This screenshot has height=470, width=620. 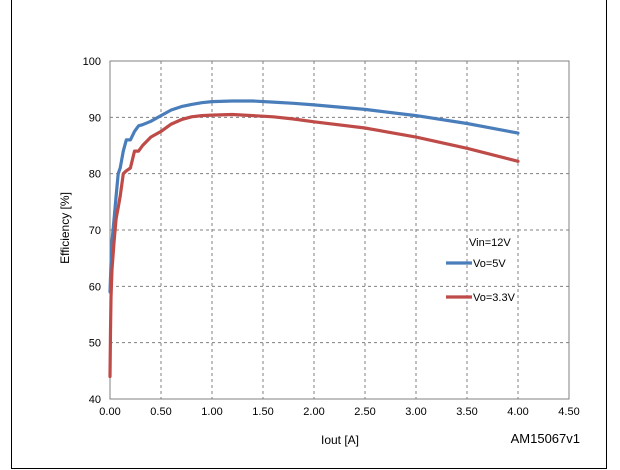 I want to click on x-tick-label: 1.00, so click(x=211, y=412).